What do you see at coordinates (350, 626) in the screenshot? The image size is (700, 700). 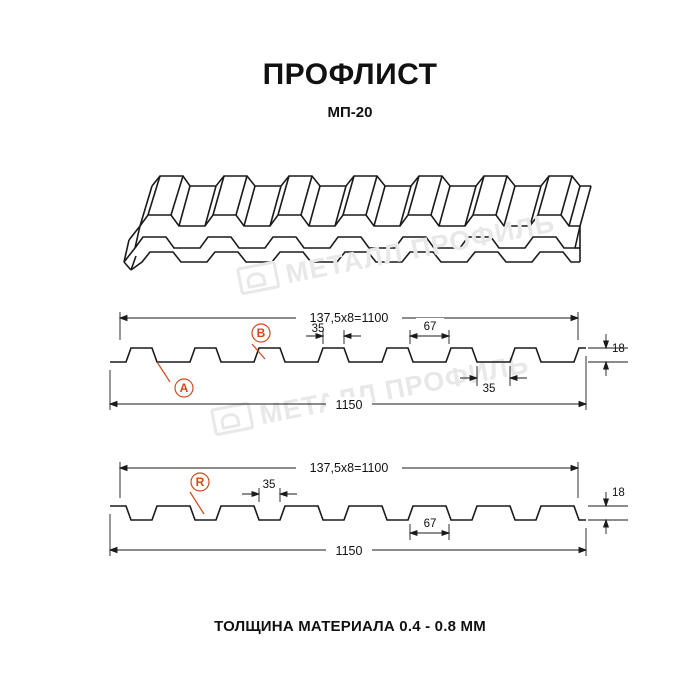 I see `material-thickness-note: ТОЛЩИНА МАТЕРИАЛА 0.4 - 0.8 ММ` at bounding box center [350, 626].